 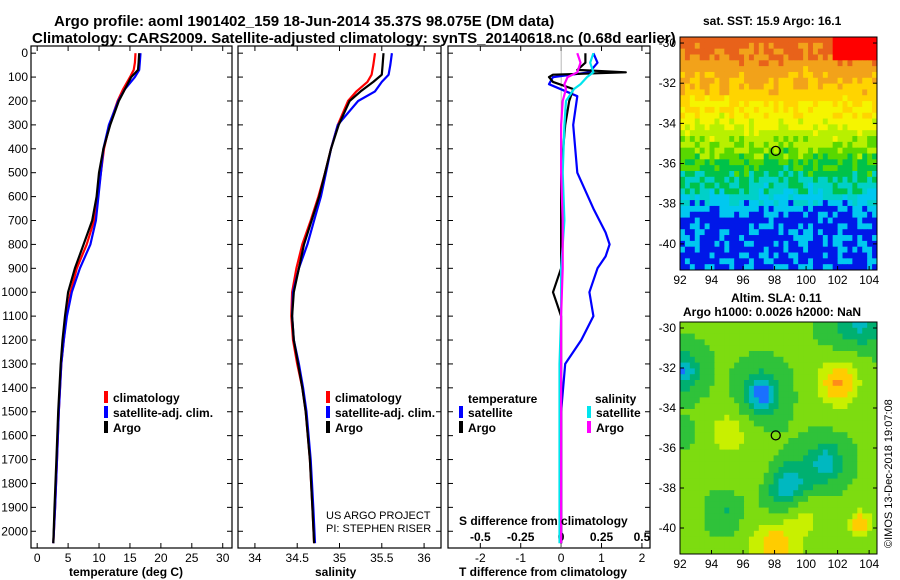 What do you see at coordinates (712, 564) in the screenshot?
I see `map-x-tick-label: 94` at bounding box center [712, 564].